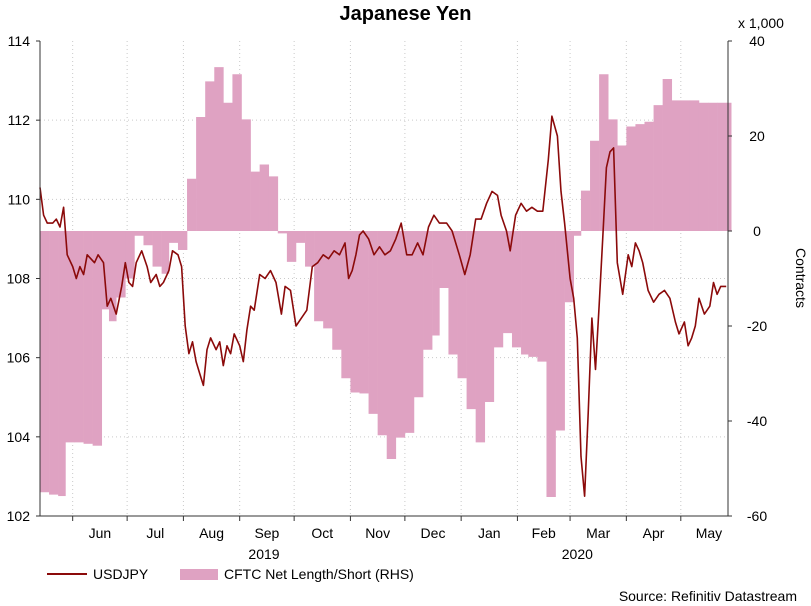 This screenshot has height=606, width=811. I want to click on legend-item-cftc: CFTC Net Length/Short (RHS), so click(297, 574).